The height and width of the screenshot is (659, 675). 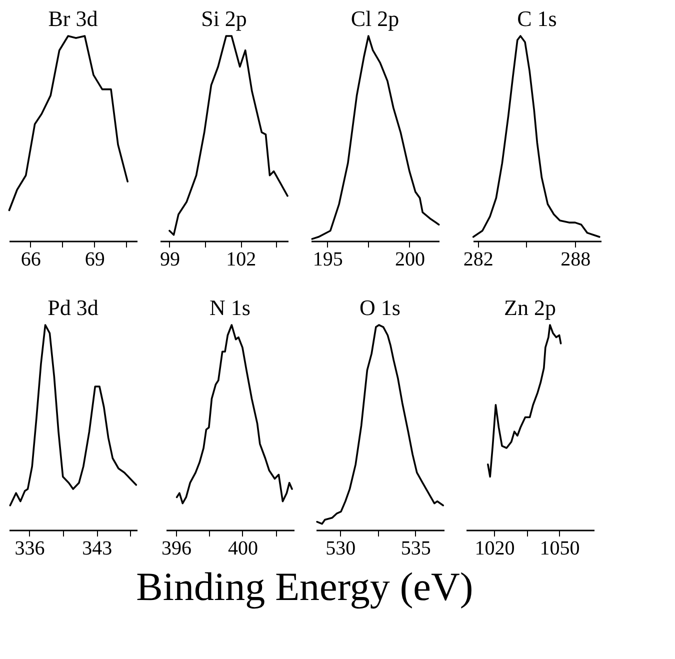 What do you see at coordinates (97, 549) in the screenshot?
I see `x-tick-label: 343` at bounding box center [97, 549].